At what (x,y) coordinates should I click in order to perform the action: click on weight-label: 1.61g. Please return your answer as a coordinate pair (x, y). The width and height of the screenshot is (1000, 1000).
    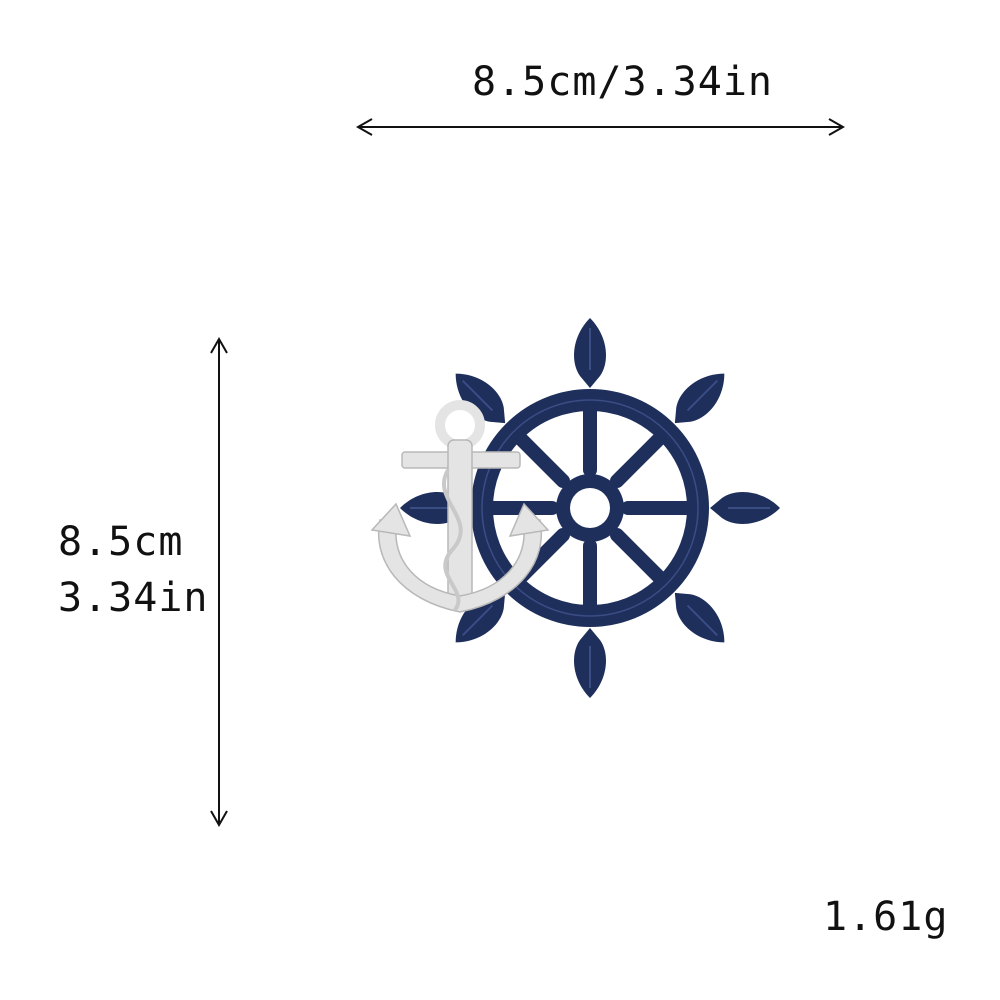
    Looking at the image, I should click on (885, 917).